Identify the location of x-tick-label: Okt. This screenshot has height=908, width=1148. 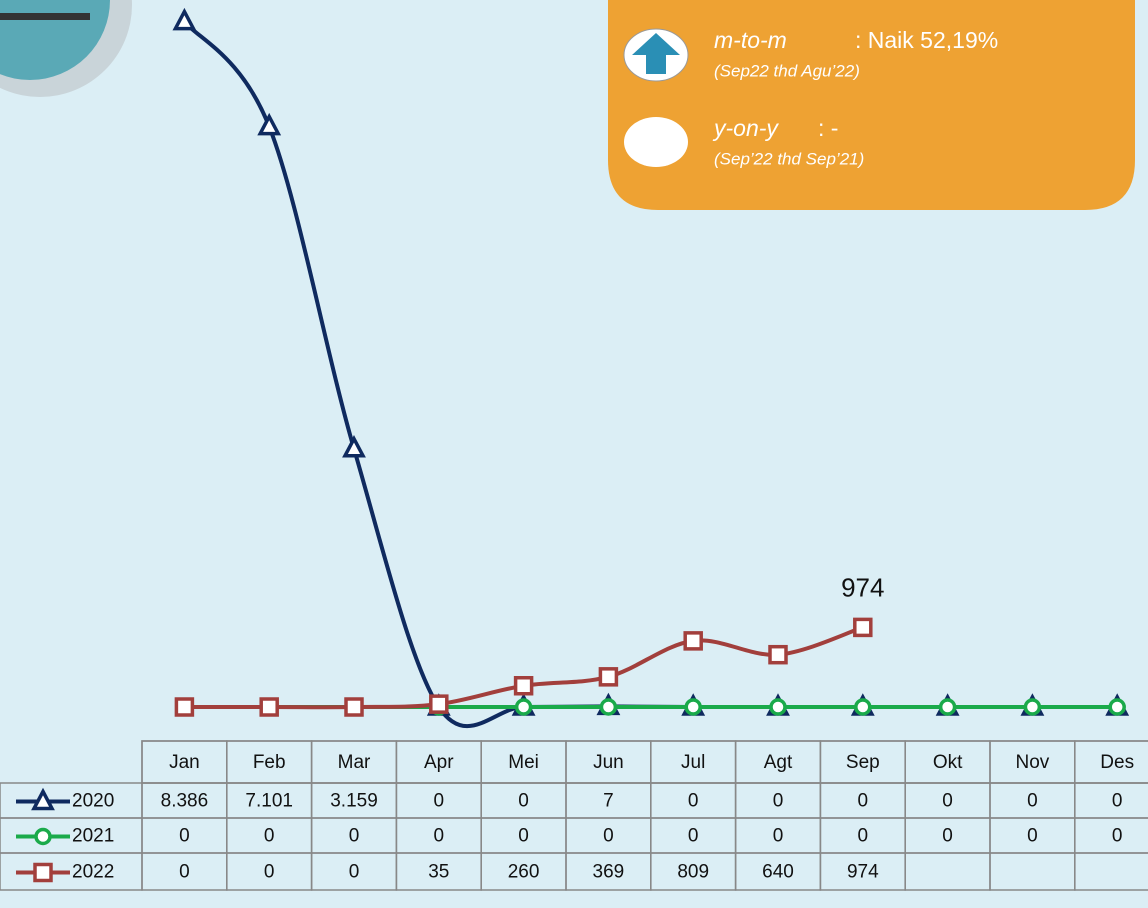
(948, 762).